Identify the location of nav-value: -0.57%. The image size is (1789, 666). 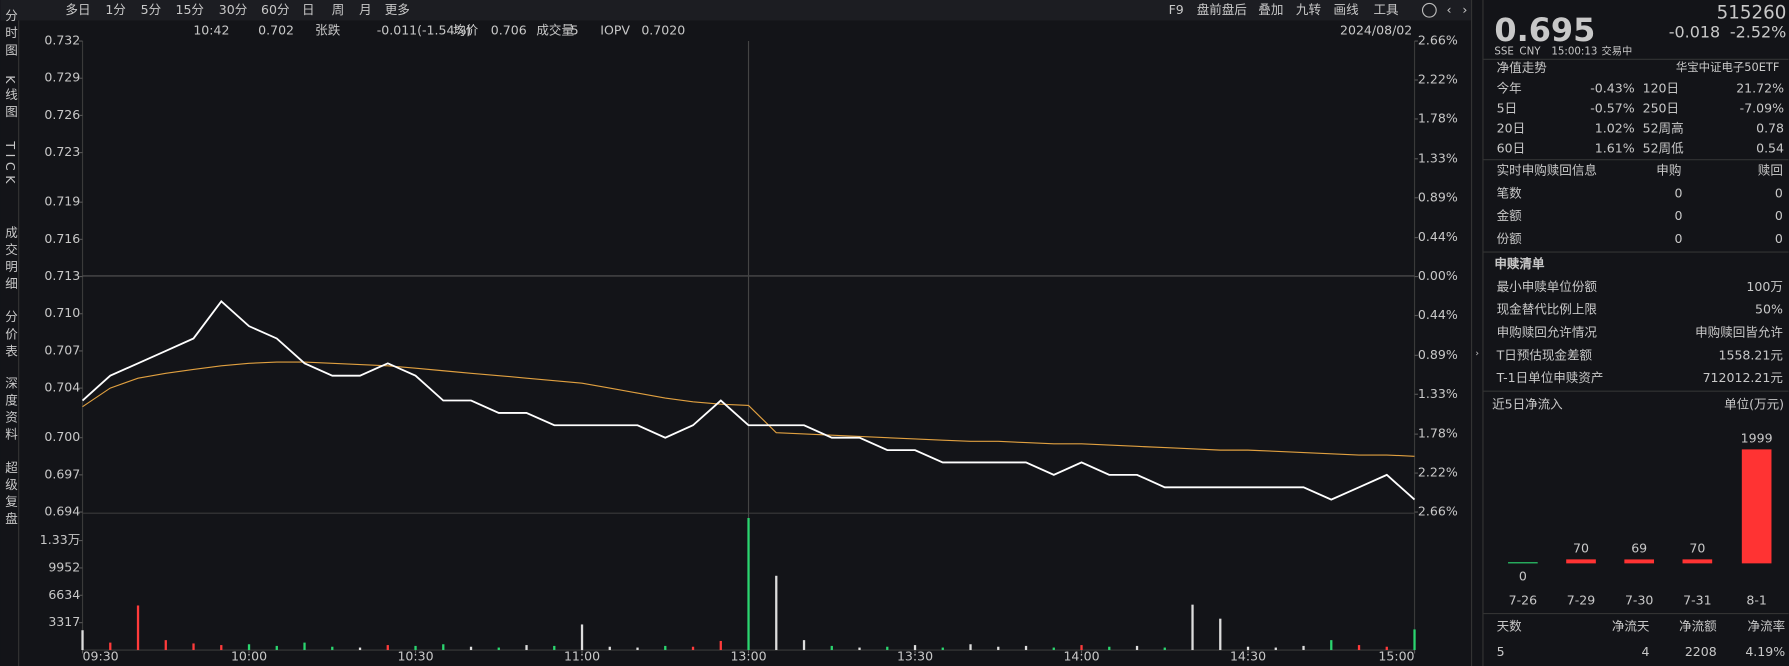
(1612, 107).